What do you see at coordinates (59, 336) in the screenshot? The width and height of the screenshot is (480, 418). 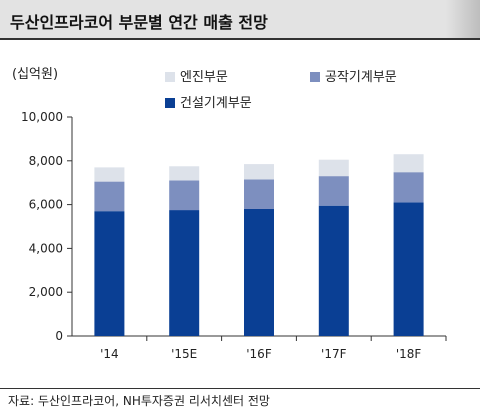 I see `y-tick-label: 0` at bounding box center [59, 336].